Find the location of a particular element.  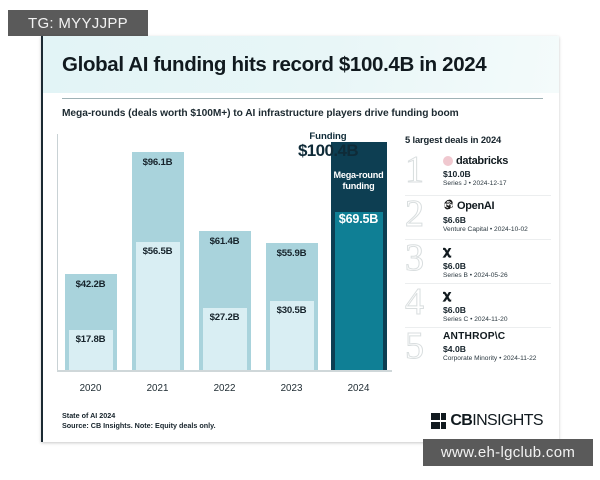

bar-mega-label-2020: $17.8B is located at coordinates (90, 339).